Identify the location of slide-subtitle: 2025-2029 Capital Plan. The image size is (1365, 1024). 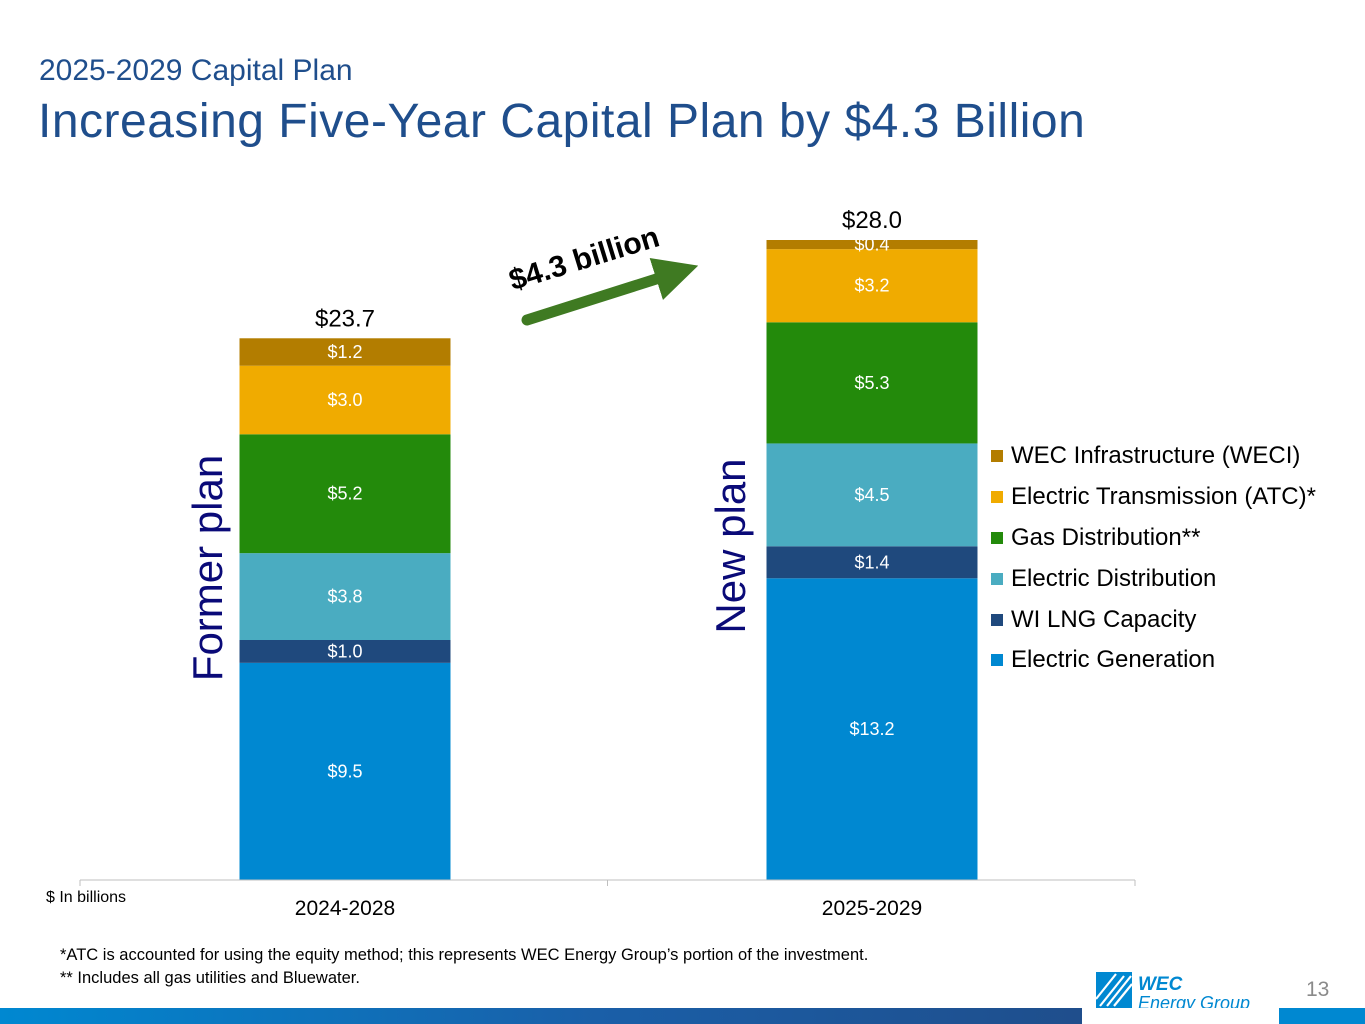
(196, 70).